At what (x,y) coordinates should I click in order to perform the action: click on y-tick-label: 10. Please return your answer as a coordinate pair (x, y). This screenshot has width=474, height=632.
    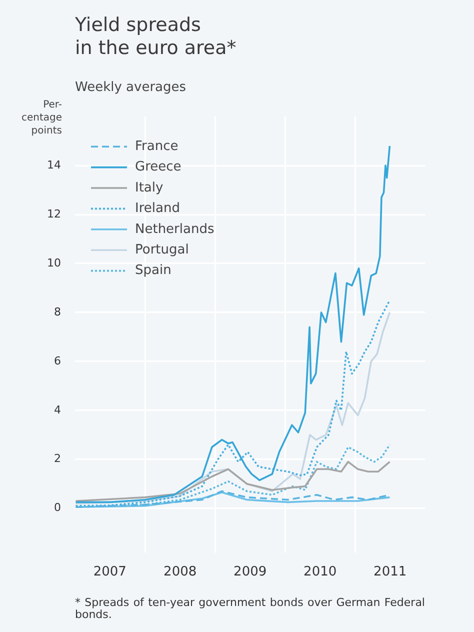
    Looking at the image, I should click on (54, 263).